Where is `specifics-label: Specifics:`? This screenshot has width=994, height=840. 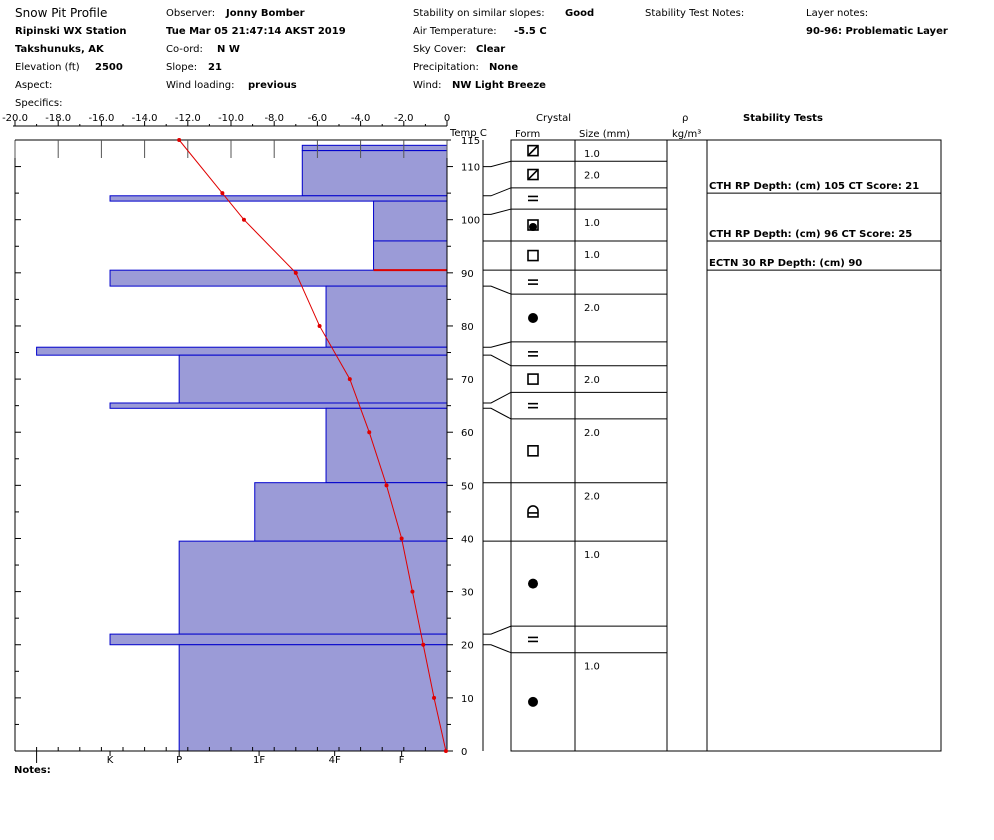
specifics-label: Specifics: is located at coordinates (39, 103).